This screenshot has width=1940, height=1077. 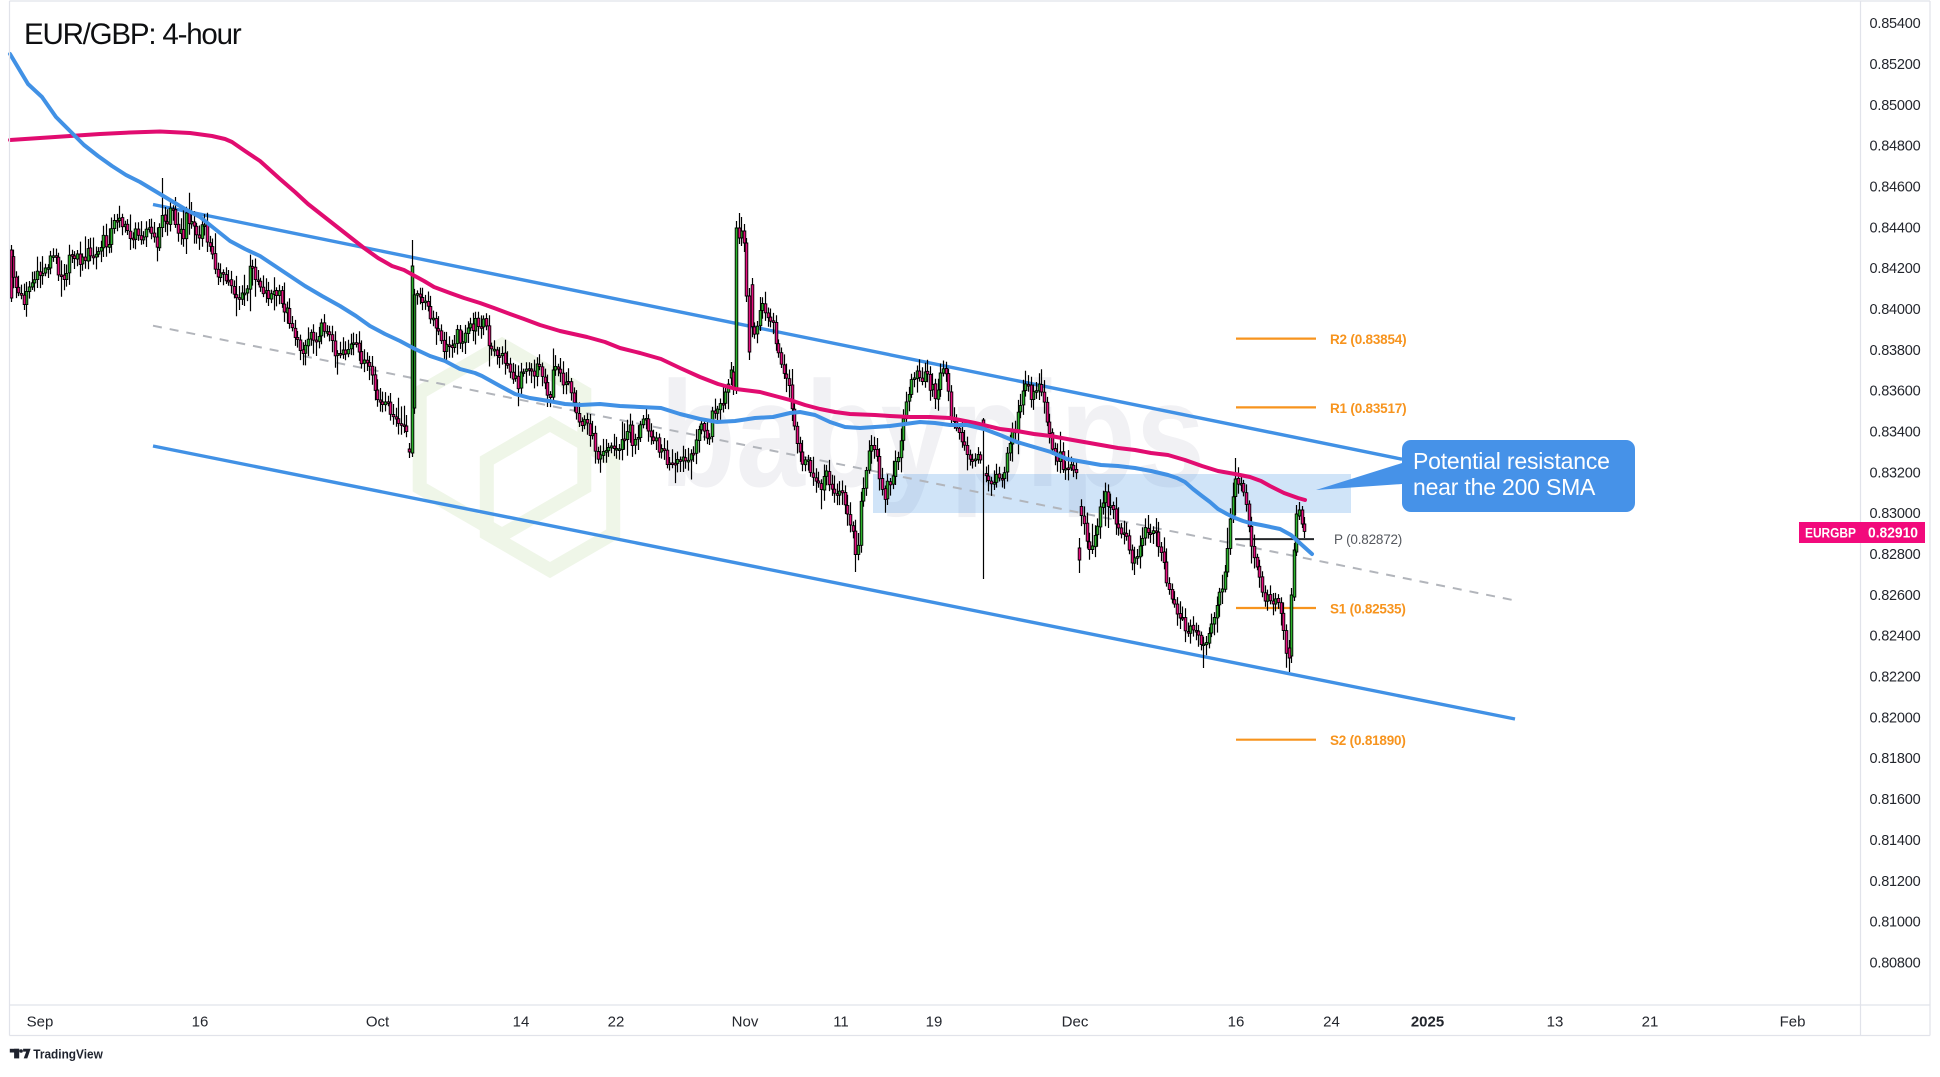 I want to click on svg-text: 0.82000, so click(x=1895, y=718).